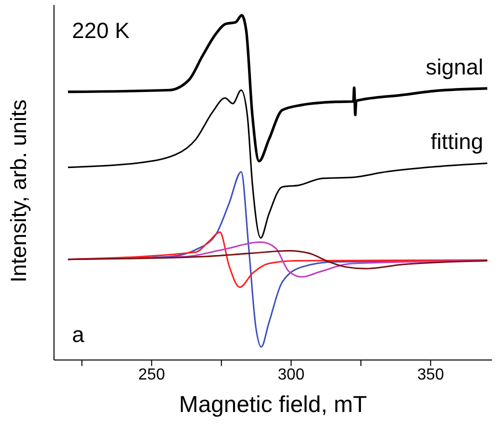  What do you see at coordinates (455, 67) in the screenshot?
I see `series-label: signal` at bounding box center [455, 67].